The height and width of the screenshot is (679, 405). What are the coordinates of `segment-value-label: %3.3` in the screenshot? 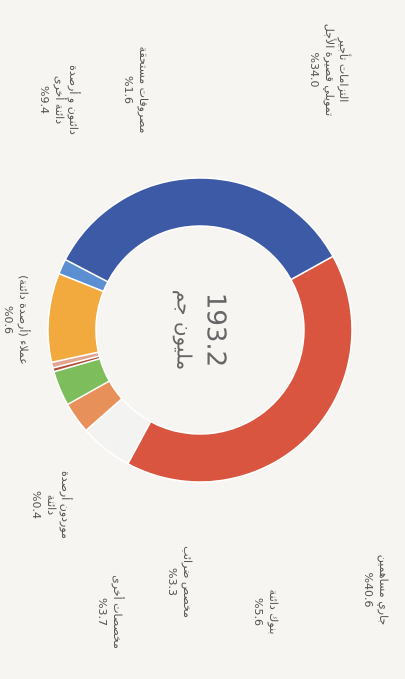 It's located at (172, 582).